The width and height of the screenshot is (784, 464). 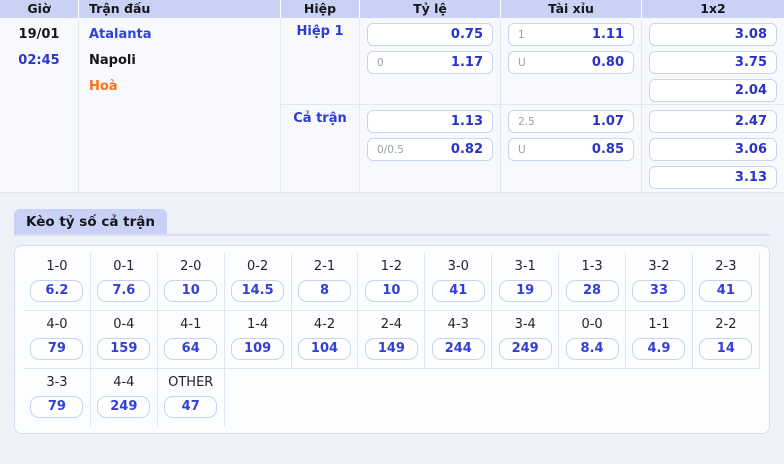 What do you see at coordinates (713, 177) in the screenshot?
I see `one-x-two-odds-button: 3.13` at bounding box center [713, 177].